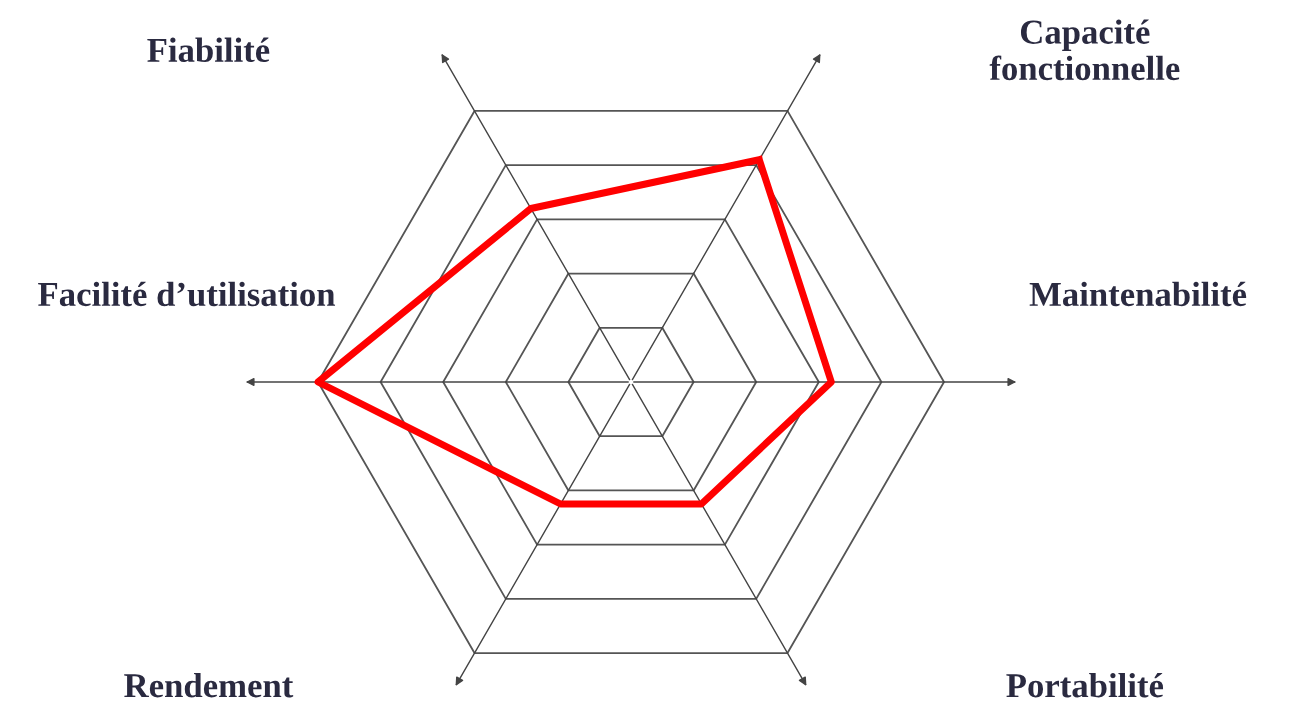  What do you see at coordinates (1085, 685) in the screenshot?
I see `spoke-label: Portabilité` at bounding box center [1085, 685].